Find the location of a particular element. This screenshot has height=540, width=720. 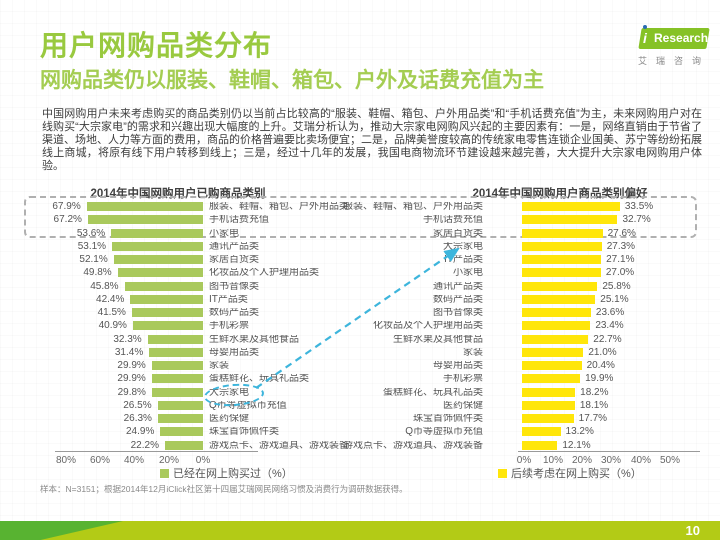

category-label: 医药保健 is located at coordinates (463, 405).